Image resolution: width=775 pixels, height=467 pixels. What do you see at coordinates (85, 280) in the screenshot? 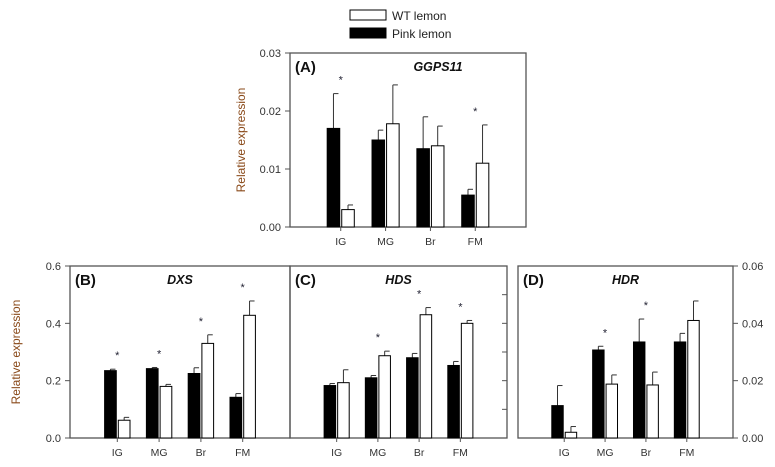
I see `panel-label: (B)` at bounding box center [85, 280].